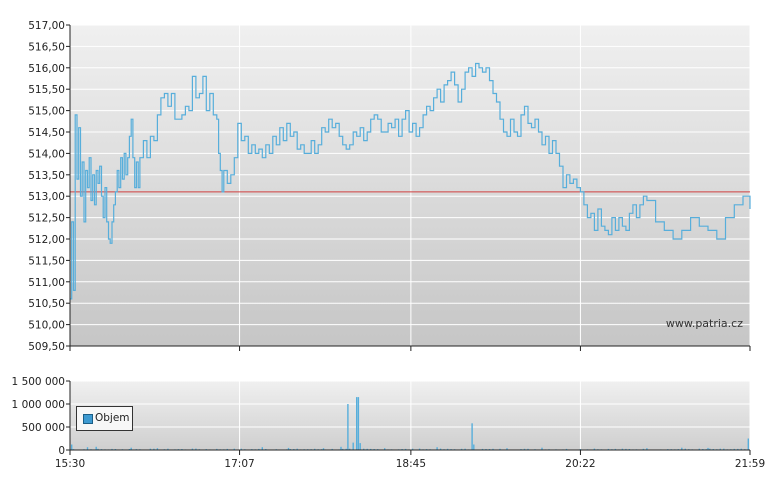  I want to click on x-tick-label: 15:30, so click(70, 464).